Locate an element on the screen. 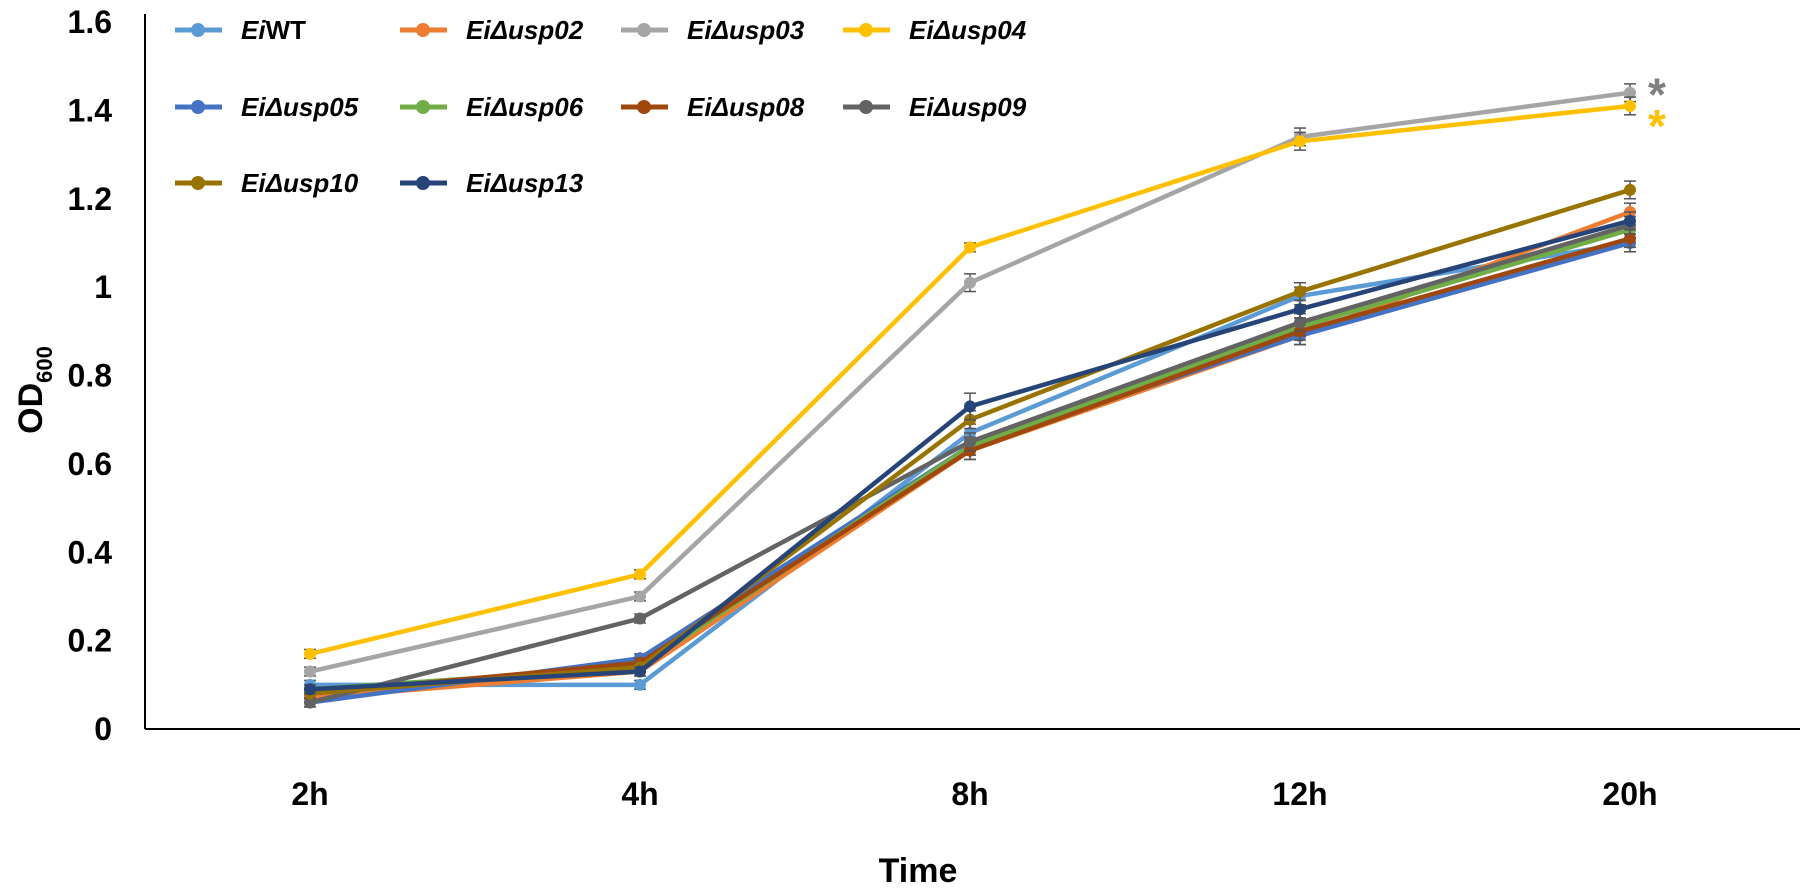  legend-label: EiΔusp06 is located at coordinates (525, 107).